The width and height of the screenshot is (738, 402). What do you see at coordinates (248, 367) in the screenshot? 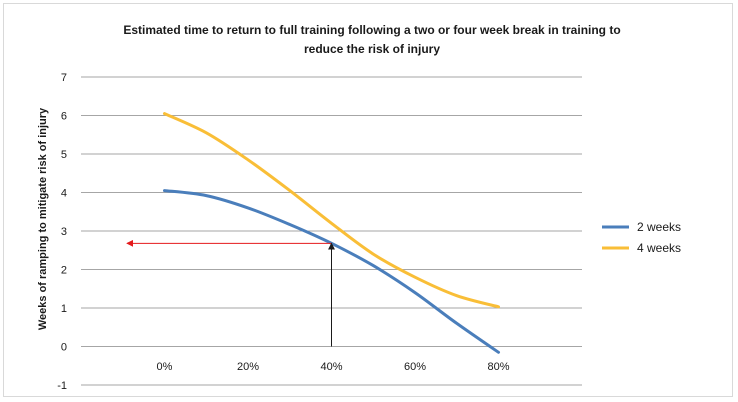
I see `x-tick-label: 20%` at bounding box center [248, 367].